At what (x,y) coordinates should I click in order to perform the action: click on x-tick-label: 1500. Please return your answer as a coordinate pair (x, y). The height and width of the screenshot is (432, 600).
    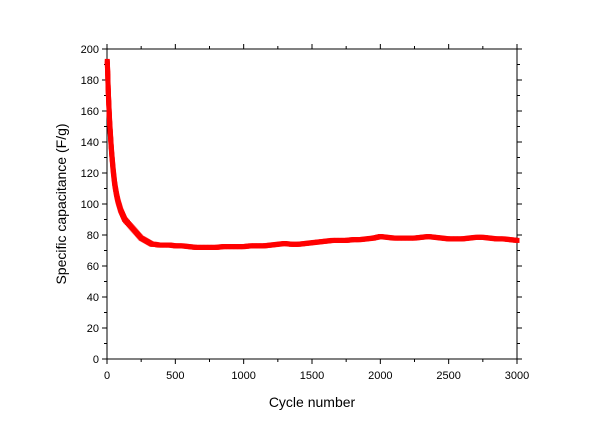
    Looking at the image, I should click on (312, 376).